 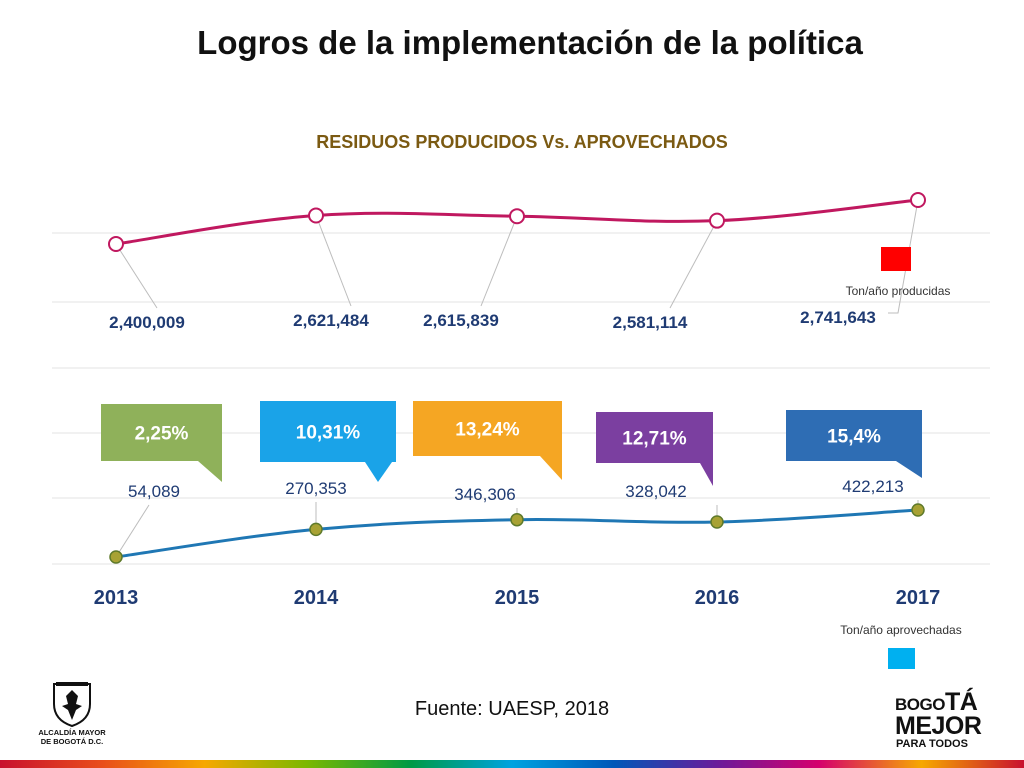 What do you see at coordinates (872, 486) in the screenshot?
I see `utilized-value-label: 422,213` at bounding box center [872, 486].